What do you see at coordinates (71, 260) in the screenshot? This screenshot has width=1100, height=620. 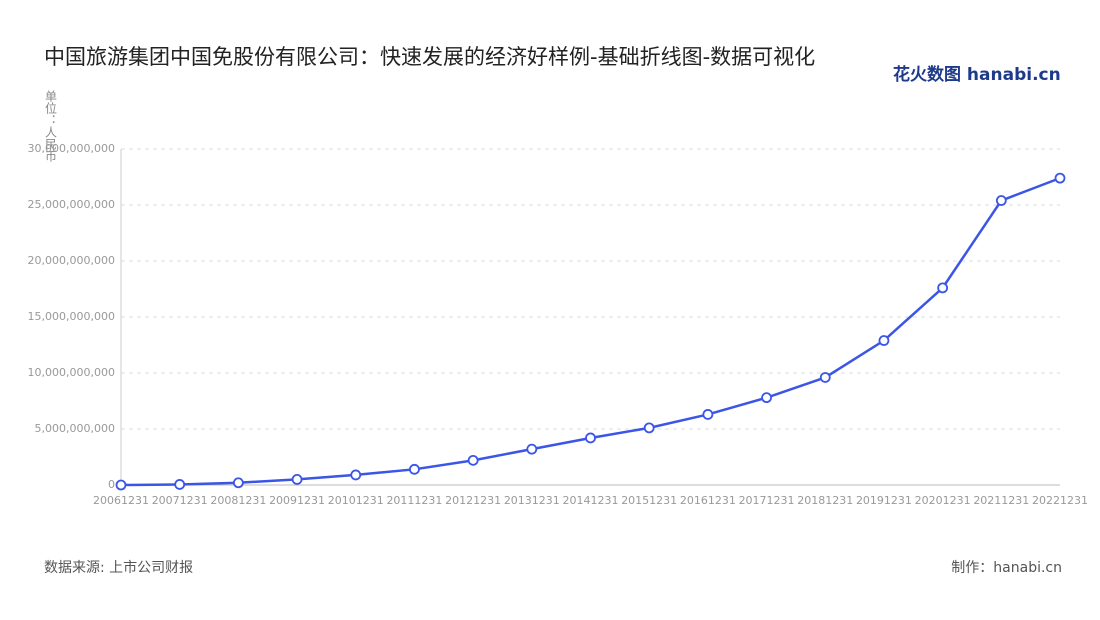 I see `y-tick-label: 20,000,000,000` at bounding box center [71, 260].